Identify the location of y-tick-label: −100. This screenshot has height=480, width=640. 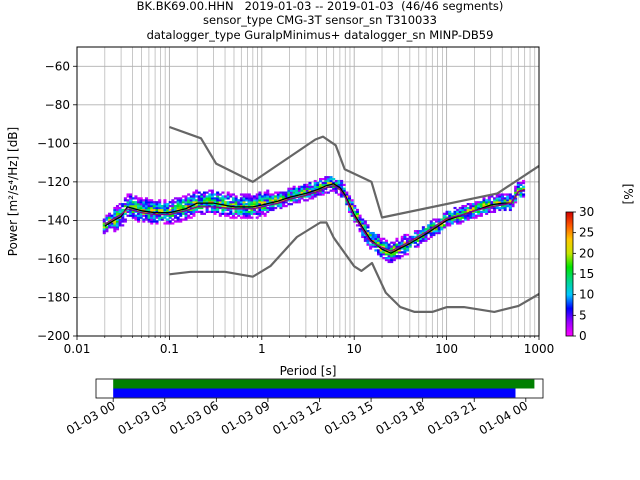
(53, 143).